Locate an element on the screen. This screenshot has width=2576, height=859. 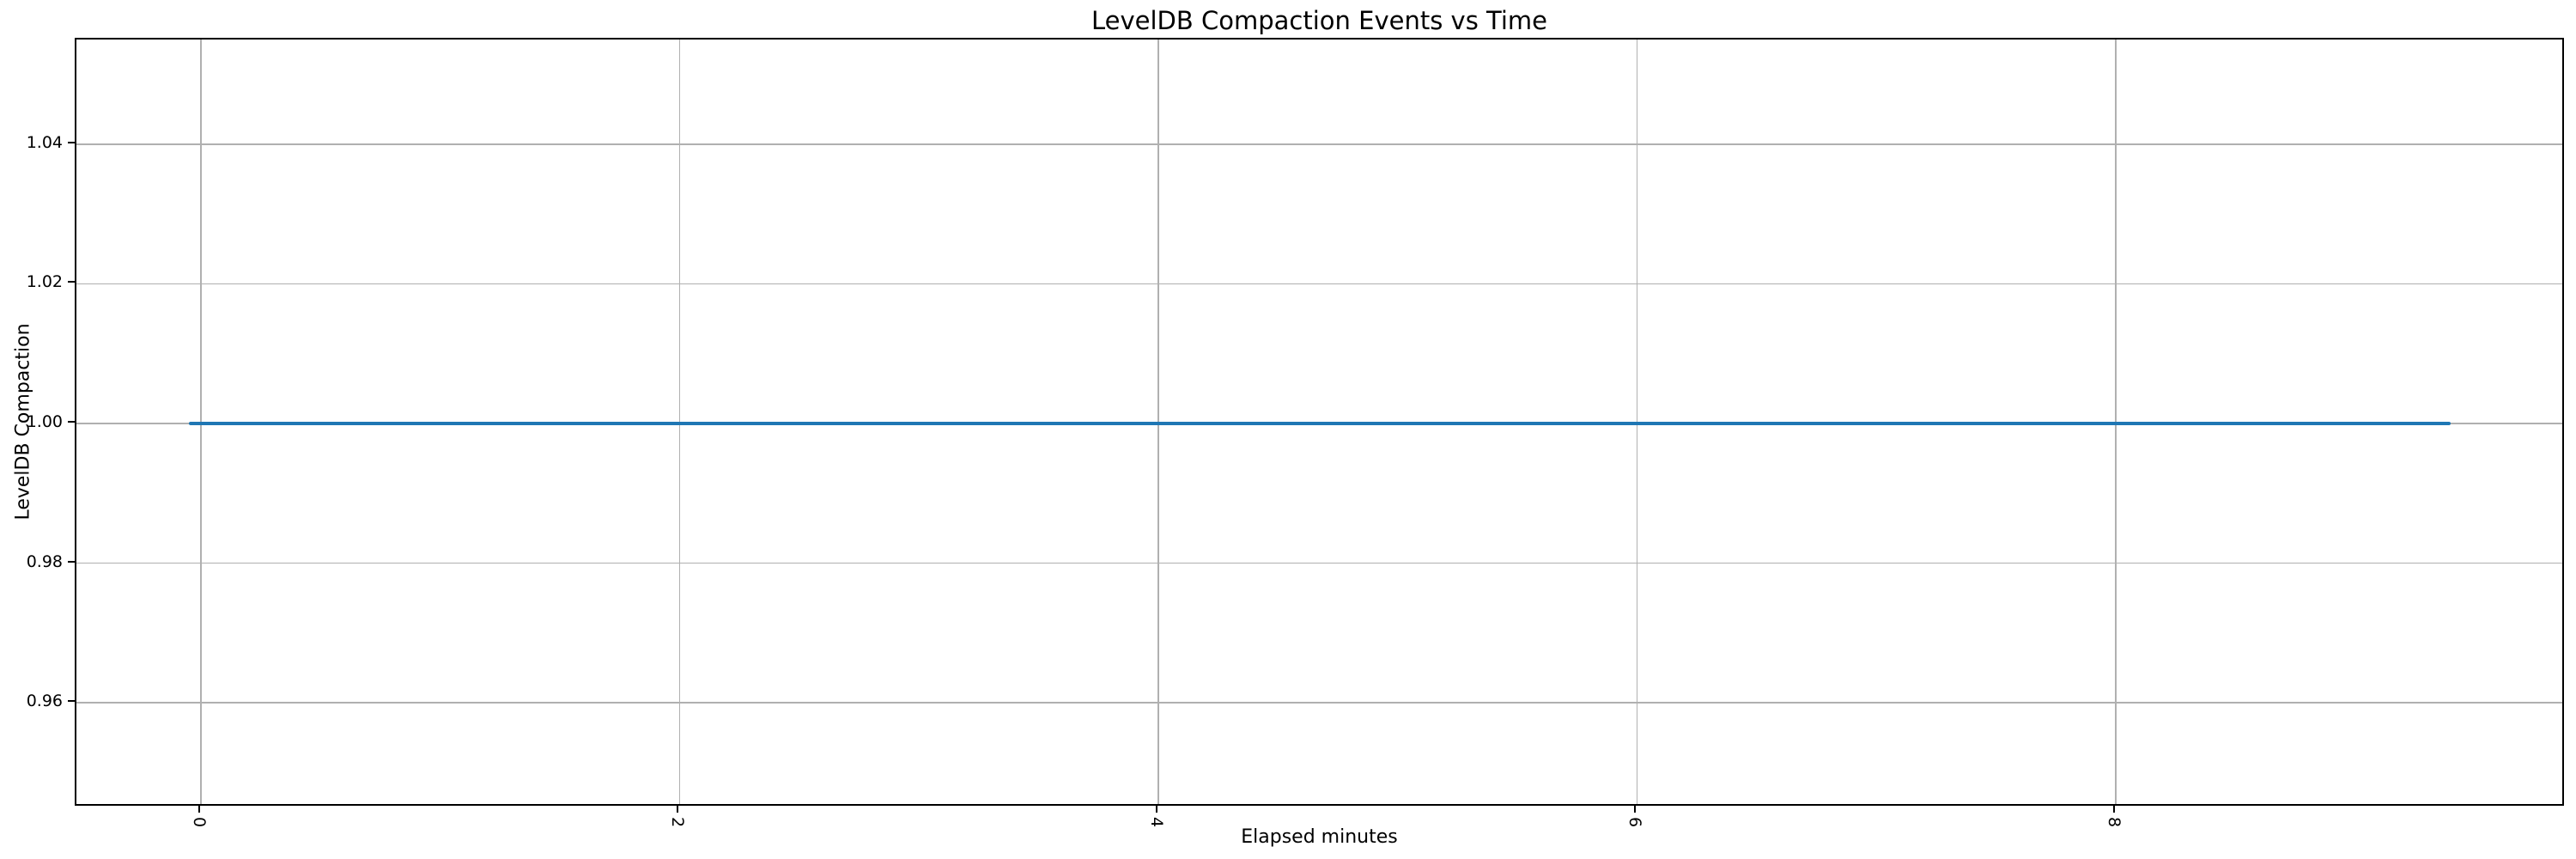
x-axis-label: Elapsed minutes is located at coordinates (1319, 837).